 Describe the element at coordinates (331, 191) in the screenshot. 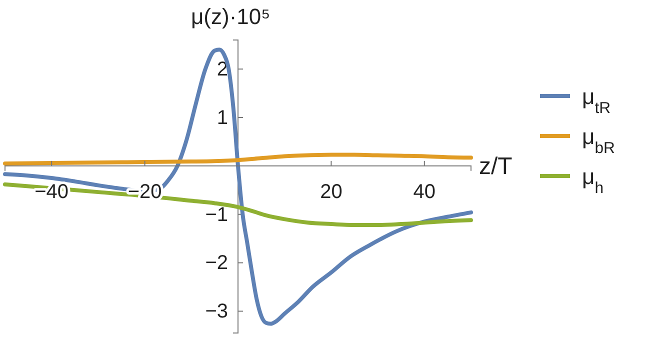

I see `x-tick-label: 20` at that location.